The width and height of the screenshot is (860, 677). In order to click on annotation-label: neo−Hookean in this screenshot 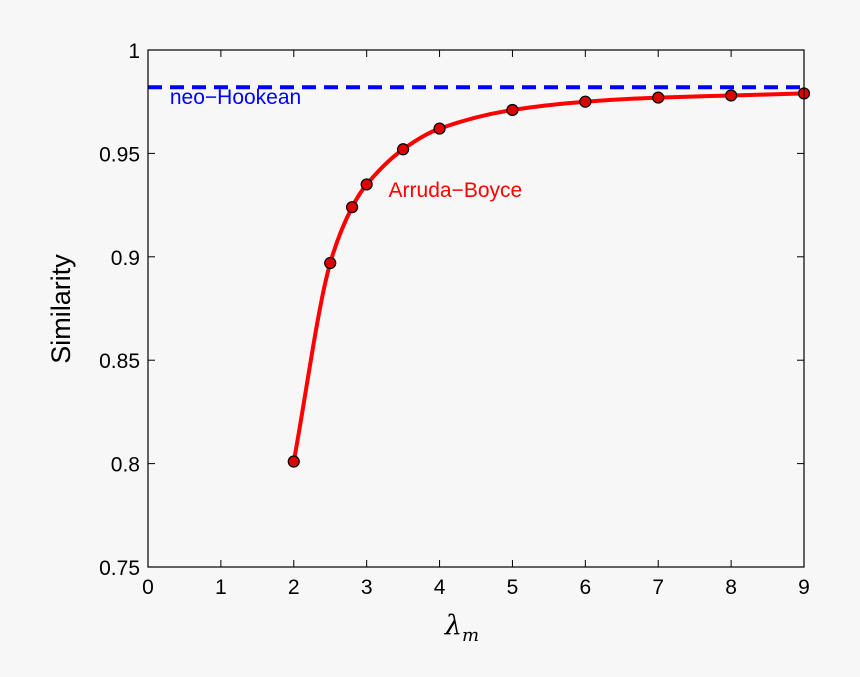, I will do `click(235, 97)`.